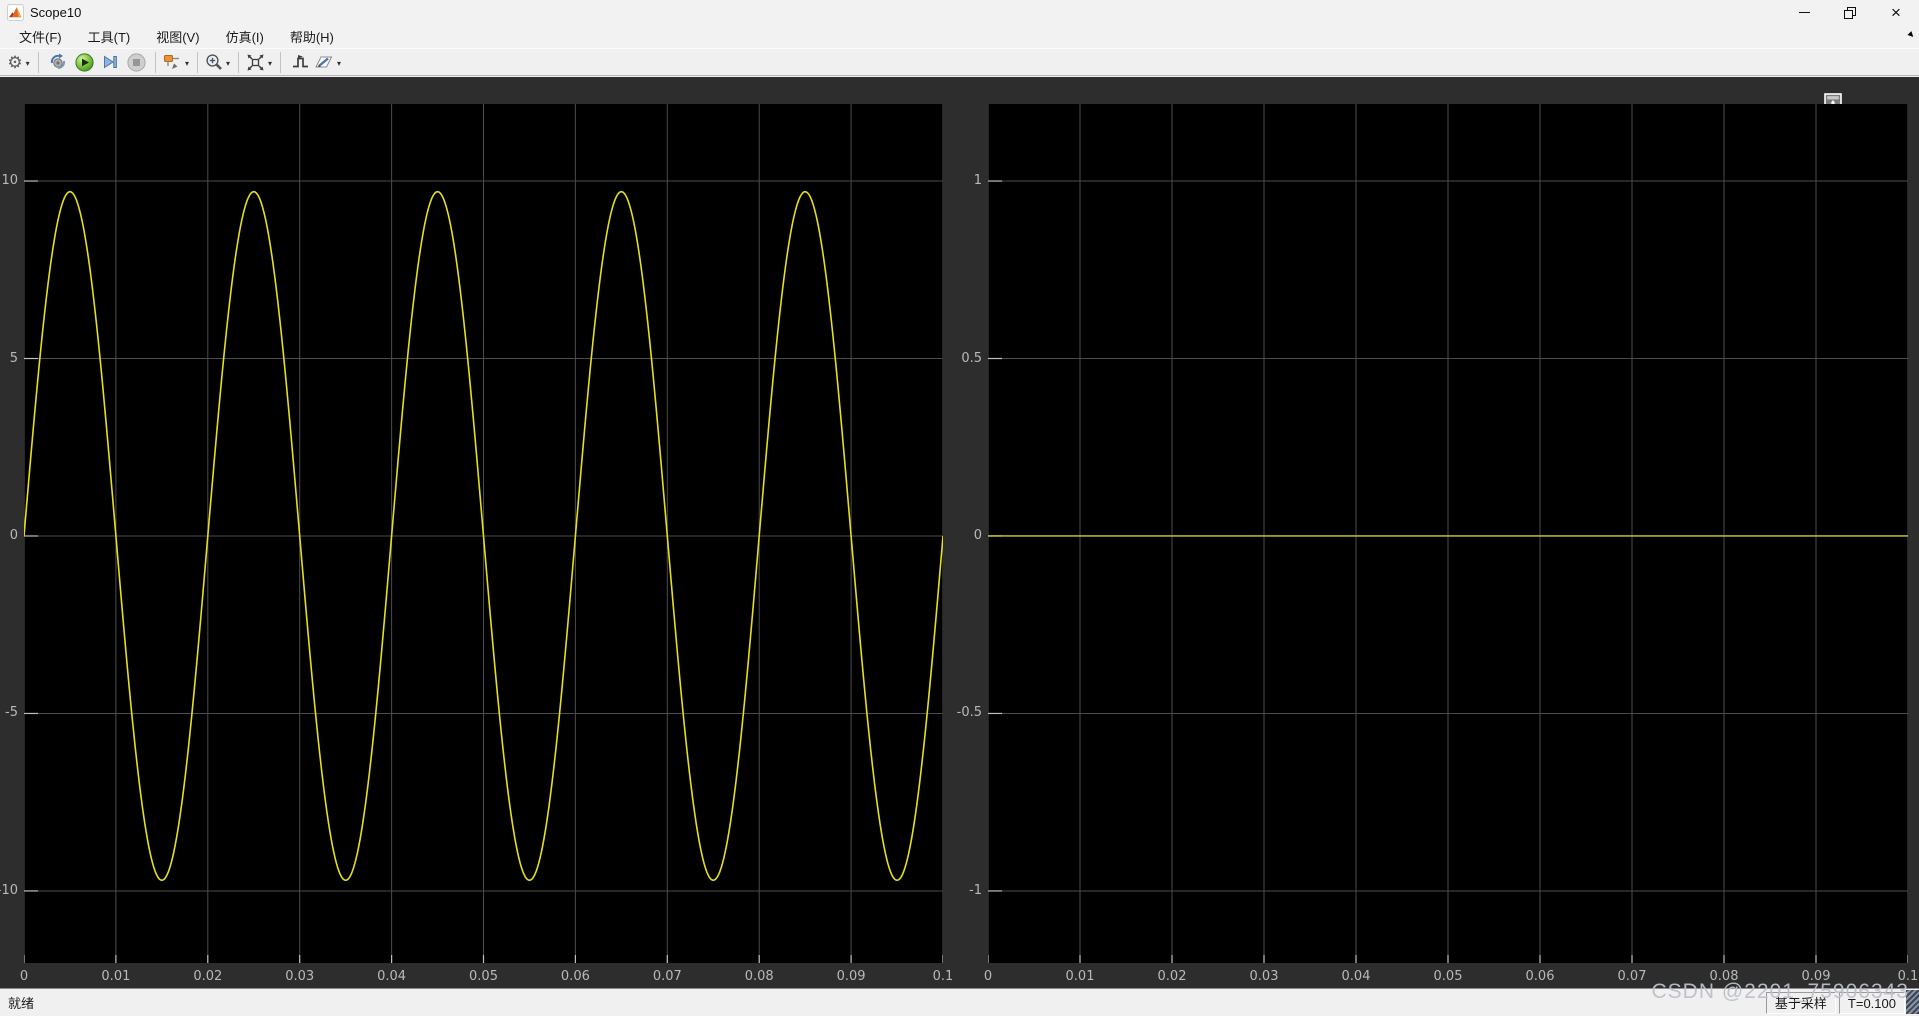 Image resolution: width=1919 pixels, height=1016 pixels. I want to click on restore-button, so click(1850, 12).